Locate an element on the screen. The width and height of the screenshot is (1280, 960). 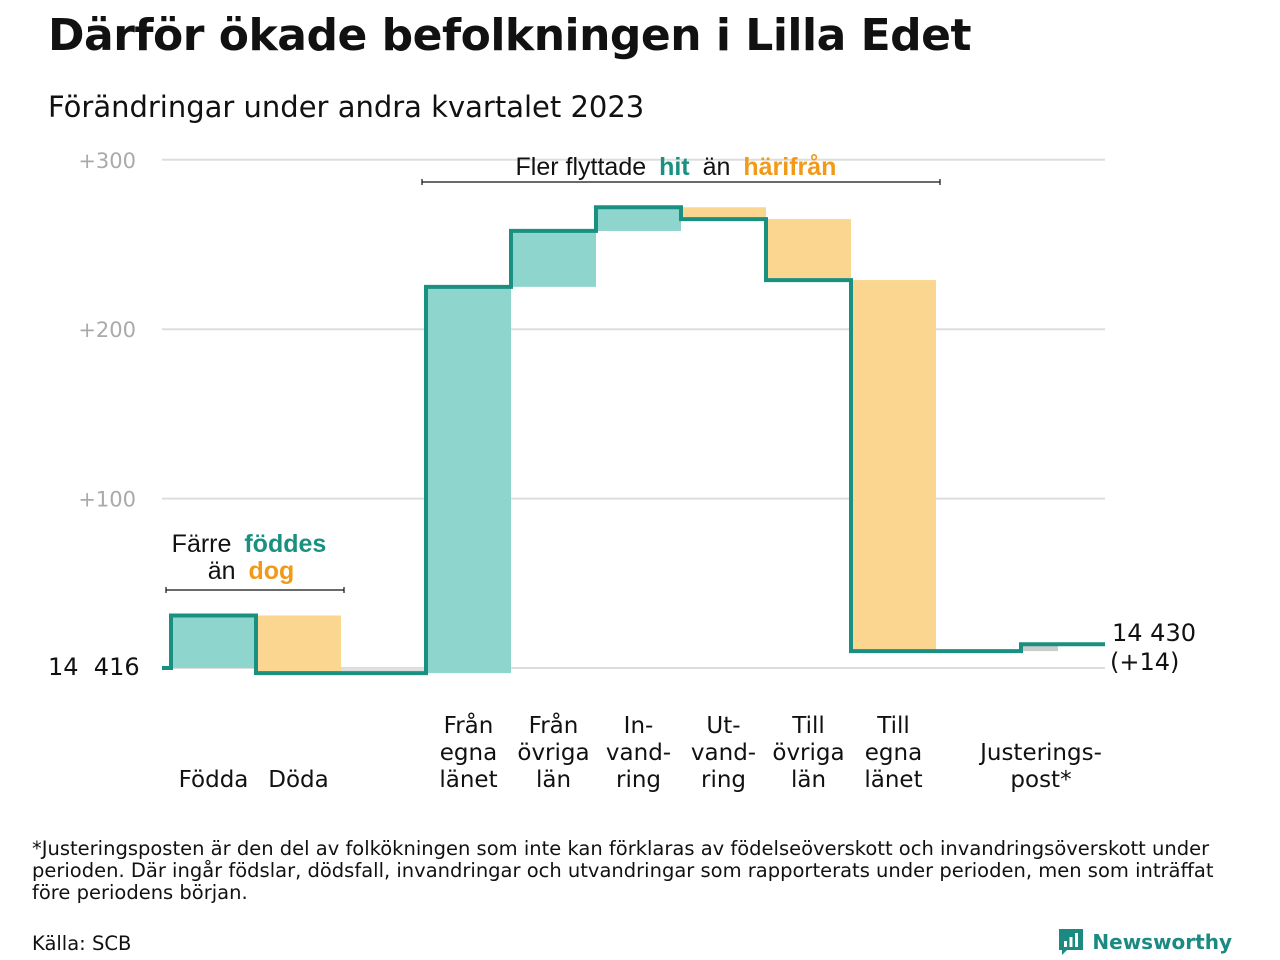
bar-födda is located at coordinates (213, 641).